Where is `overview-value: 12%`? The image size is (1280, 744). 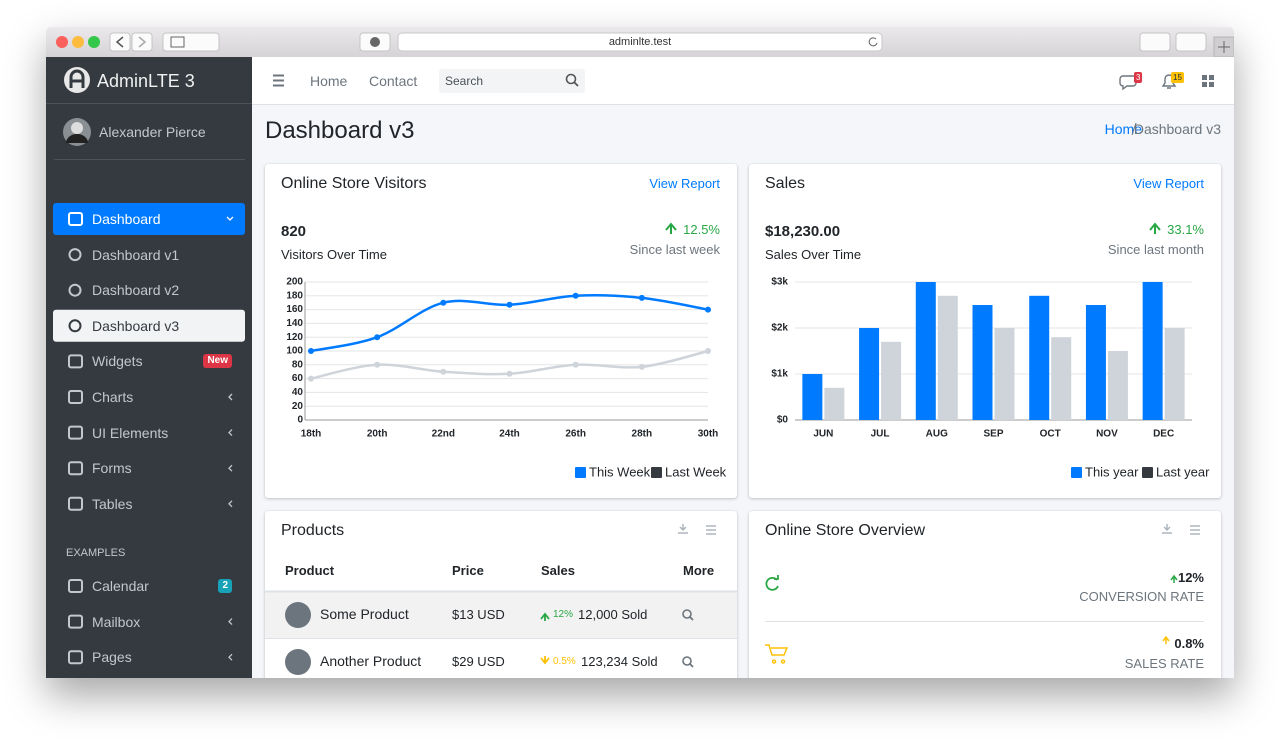 overview-value: 12% is located at coordinates (1190, 577).